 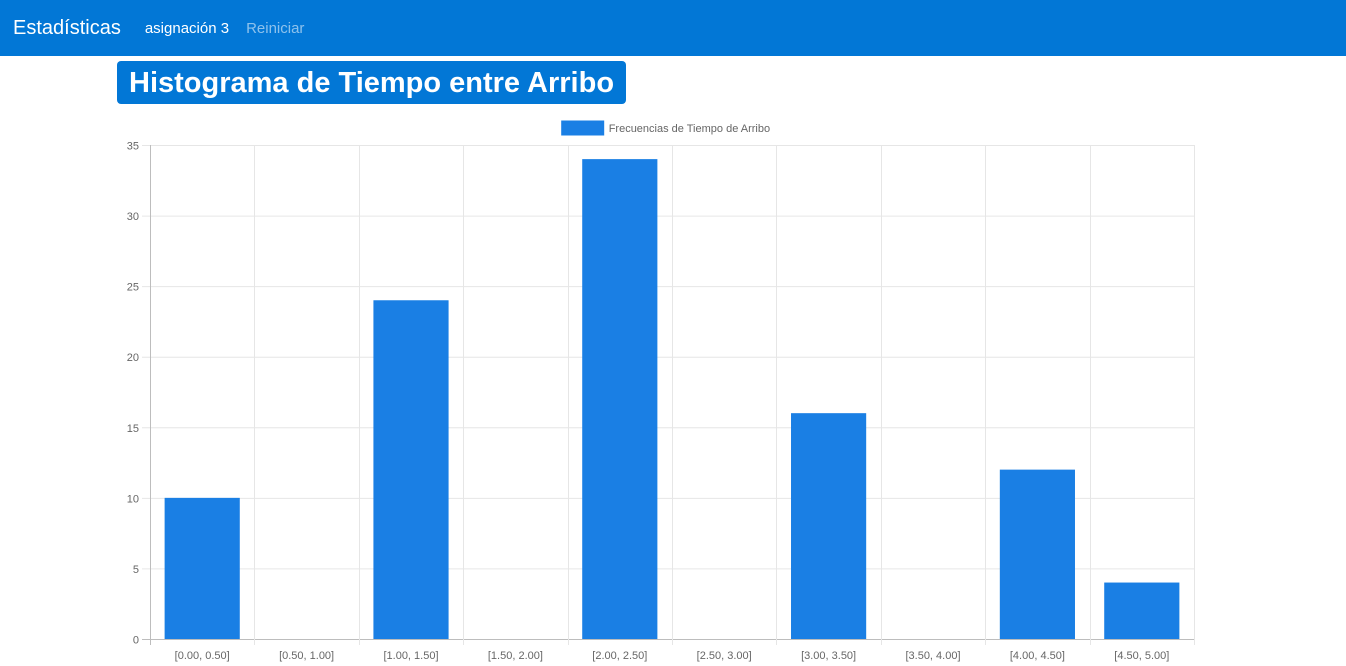 I want to click on y-tick-label: 35, so click(x=133, y=147).